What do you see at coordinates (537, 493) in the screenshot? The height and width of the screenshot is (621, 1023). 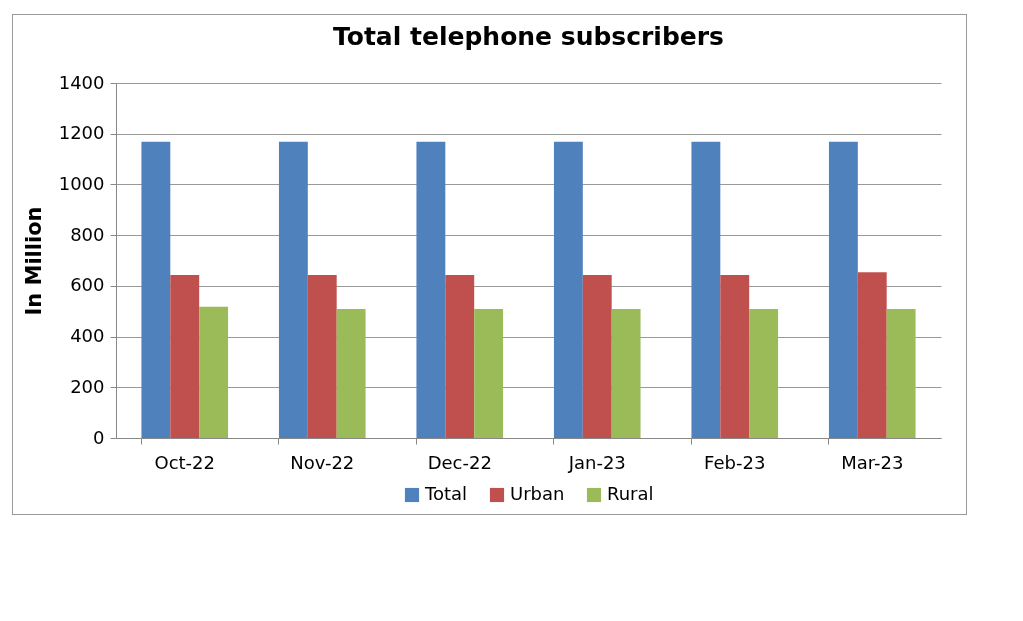 I see `legend-label: Urban` at bounding box center [537, 493].